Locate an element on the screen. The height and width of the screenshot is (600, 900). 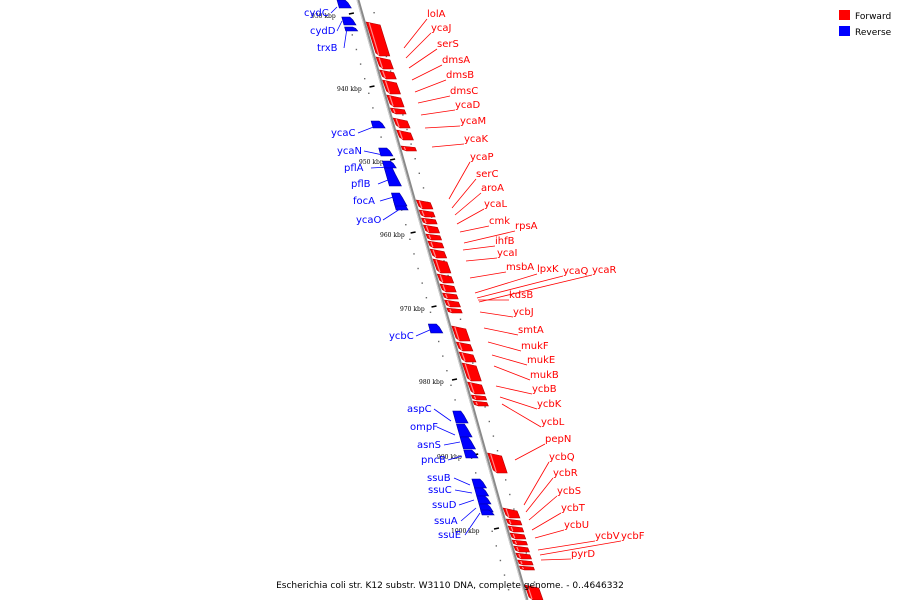
reverse-gene-label-asnS: asnS is located at coordinates (429, 445).